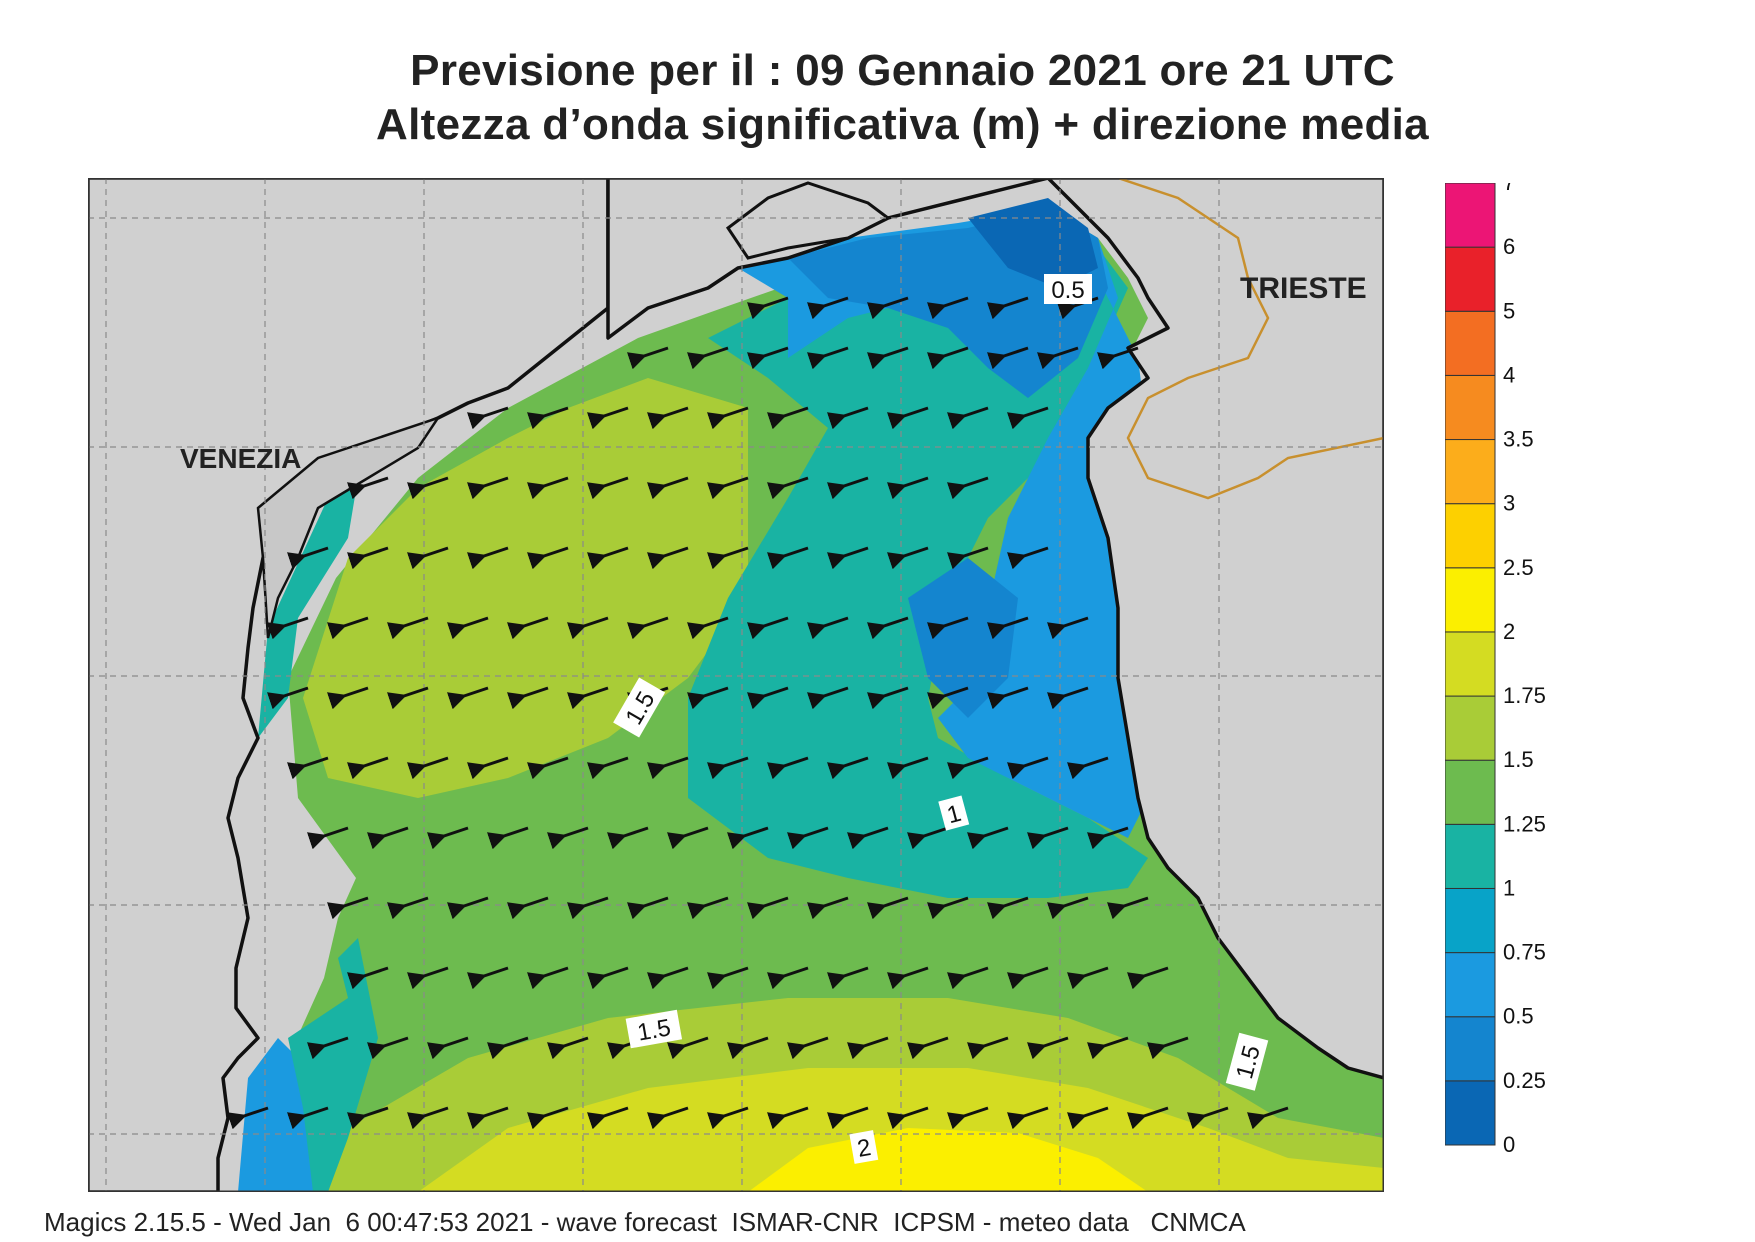 The height and width of the screenshot is (1242, 1755). I want to click on colorbar-tick-label: 0.75, so click(1524, 952).